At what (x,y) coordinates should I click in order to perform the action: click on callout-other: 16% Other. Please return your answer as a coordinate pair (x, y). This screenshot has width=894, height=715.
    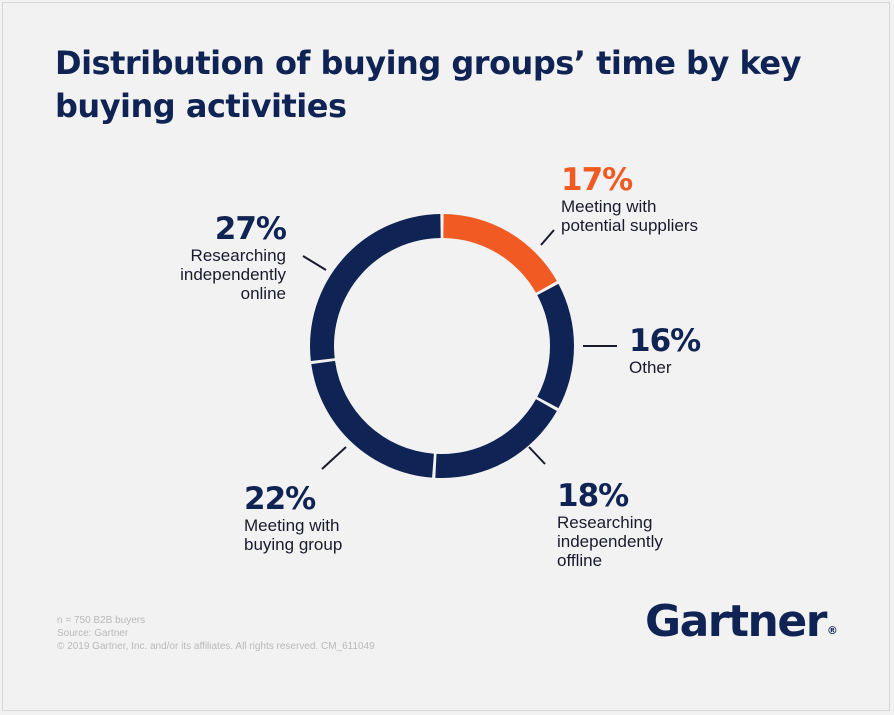
    Looking at the image, I should click on (665, 350).